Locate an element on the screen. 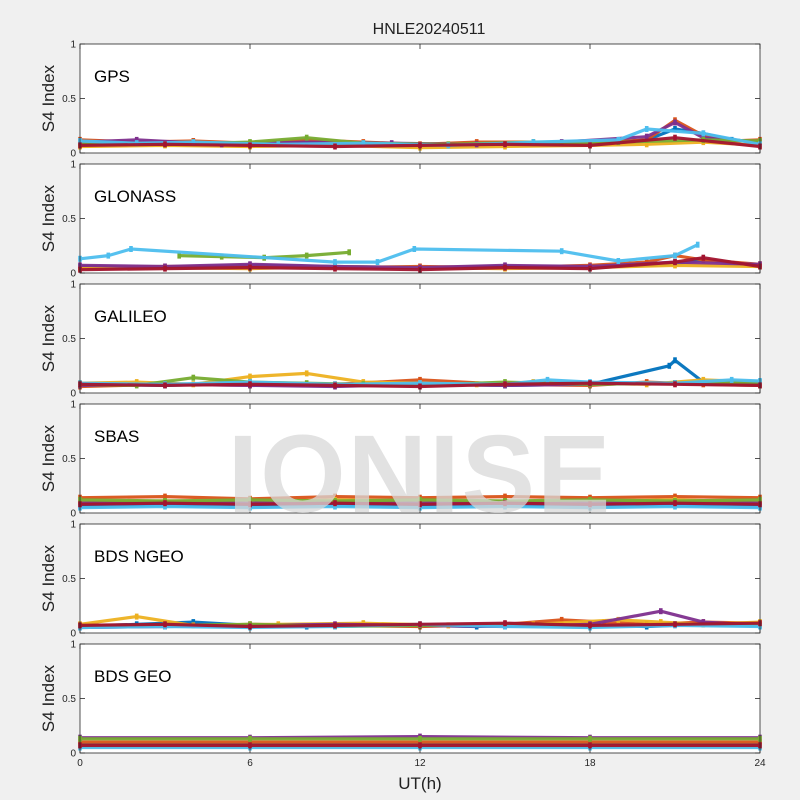 The height and width of the screenshot is (800, 800). panel-label: GALILEO is located at coordinates (130, 316).